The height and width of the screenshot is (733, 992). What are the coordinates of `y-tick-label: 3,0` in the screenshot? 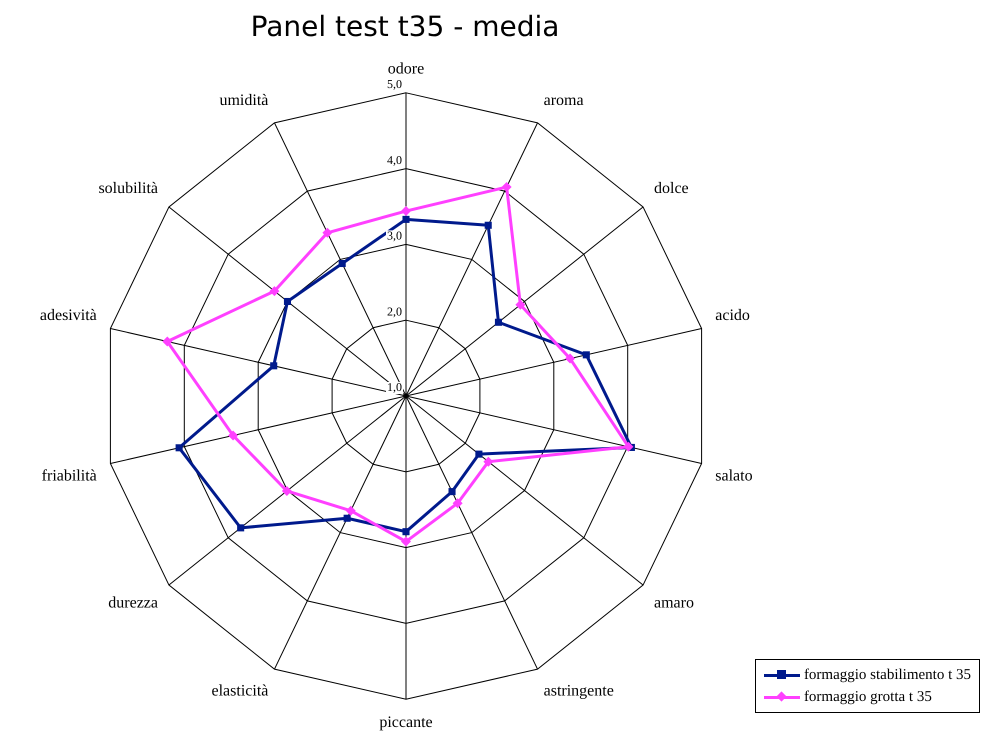 It's located at (394, 235).